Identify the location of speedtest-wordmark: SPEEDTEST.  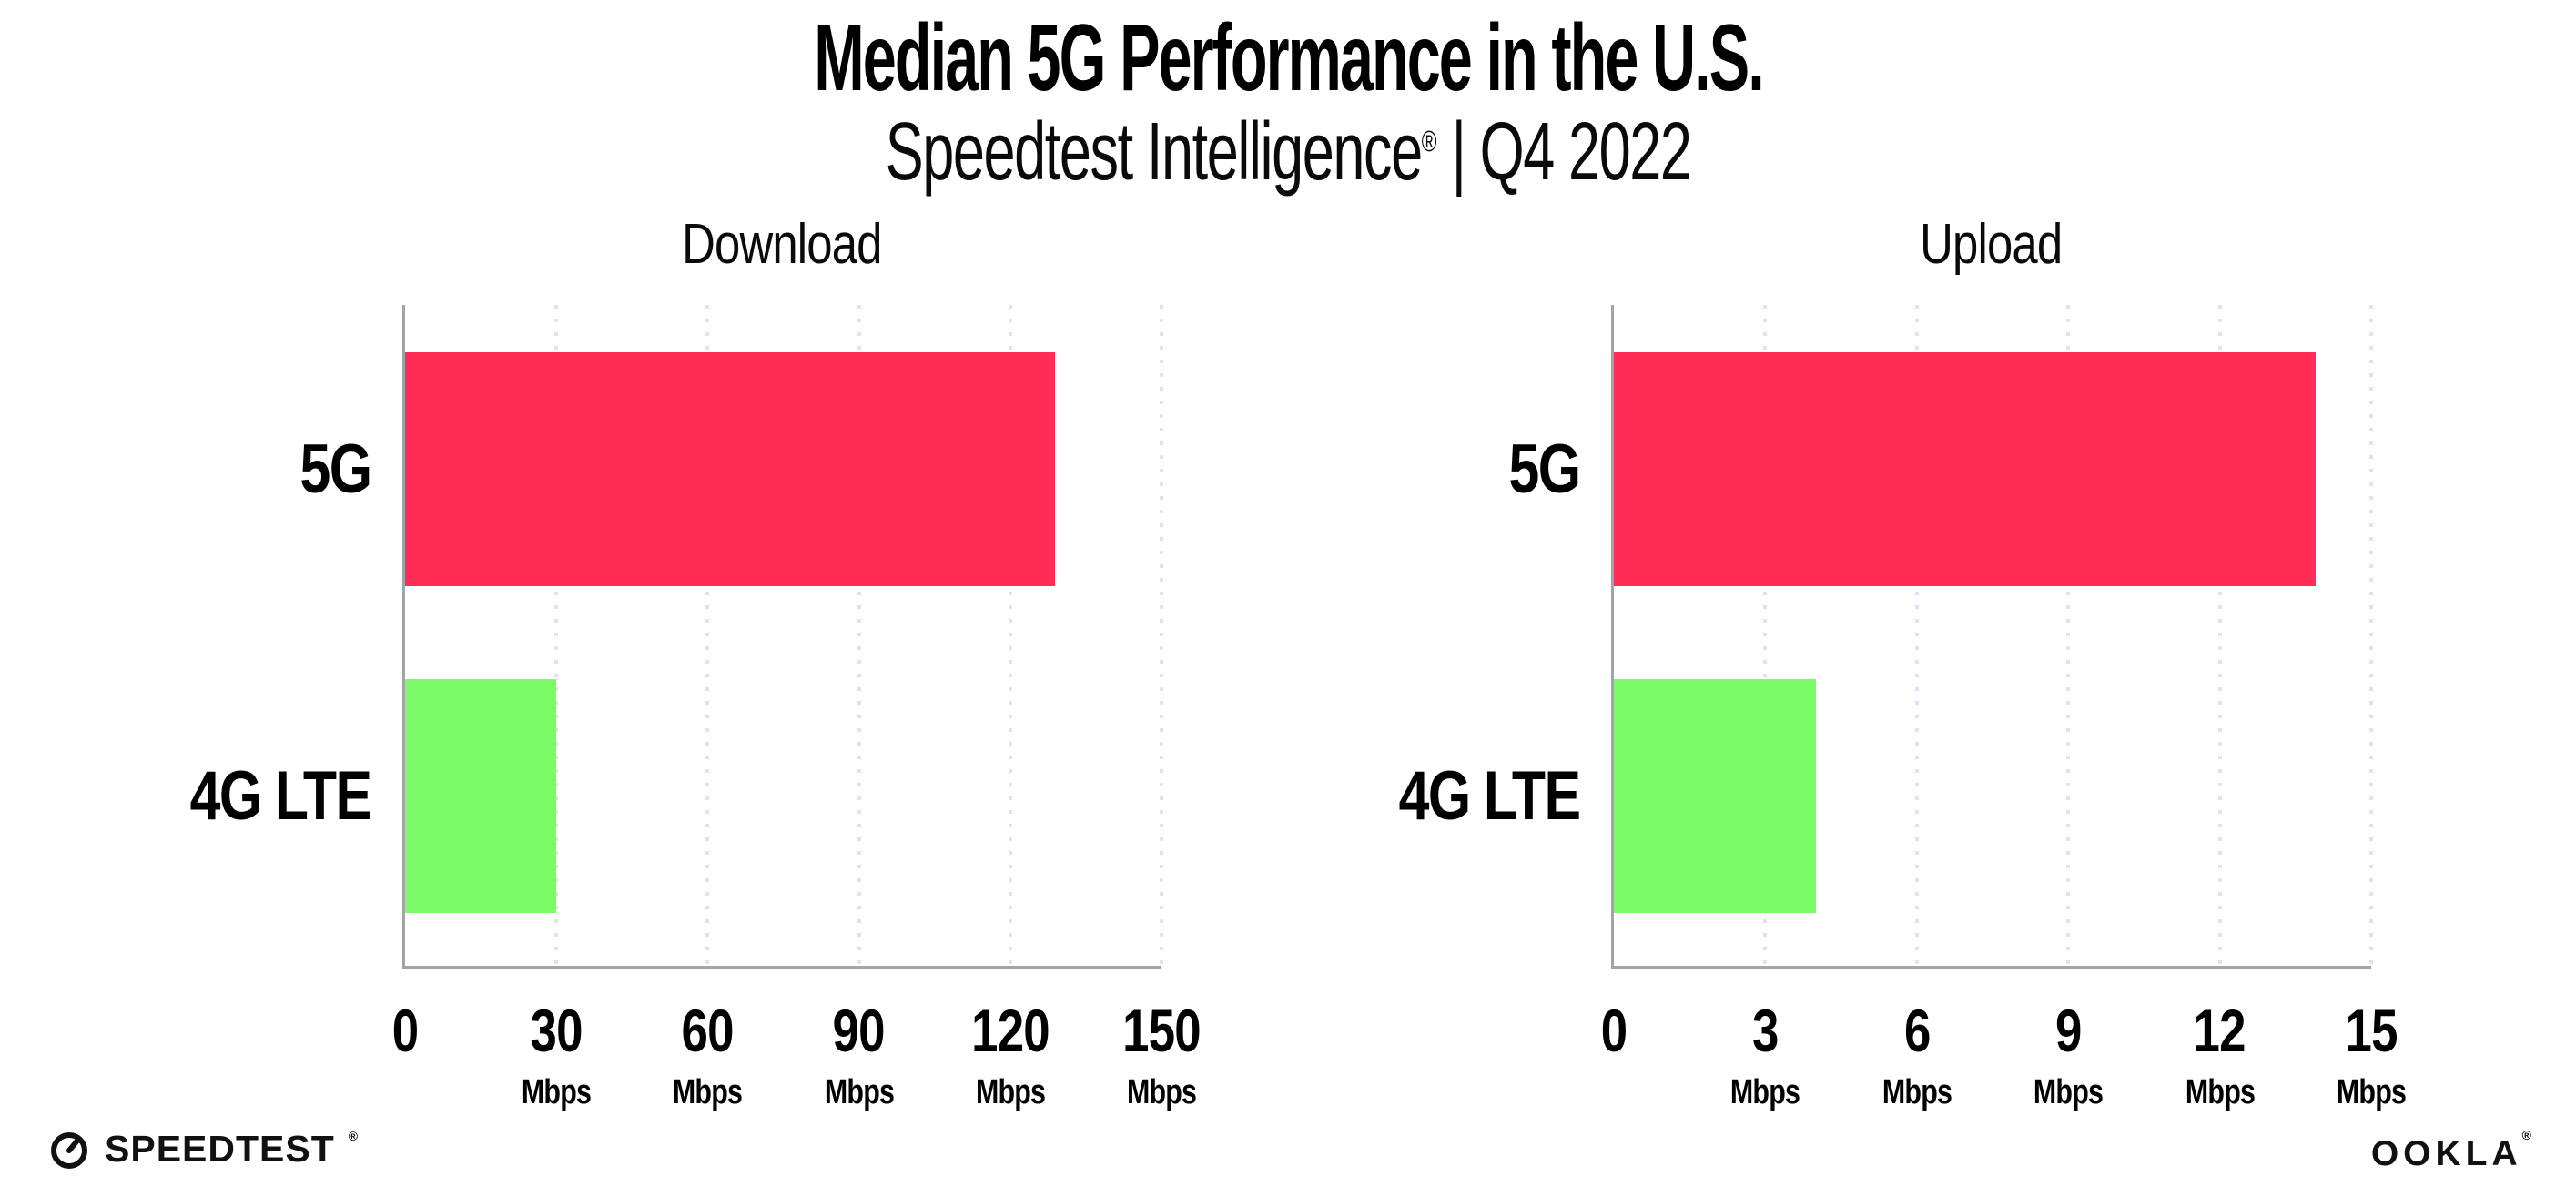
(220, 1149).